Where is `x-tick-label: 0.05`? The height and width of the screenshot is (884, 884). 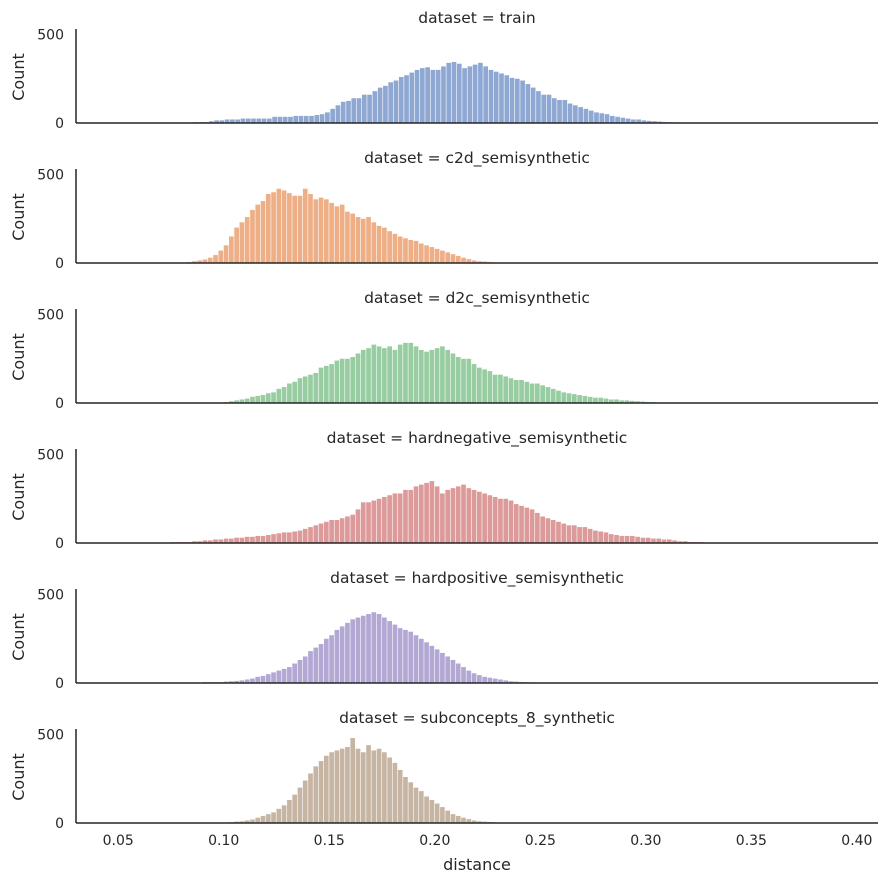
x-tick-label: 0.05 is located at coordinates (118, 841).